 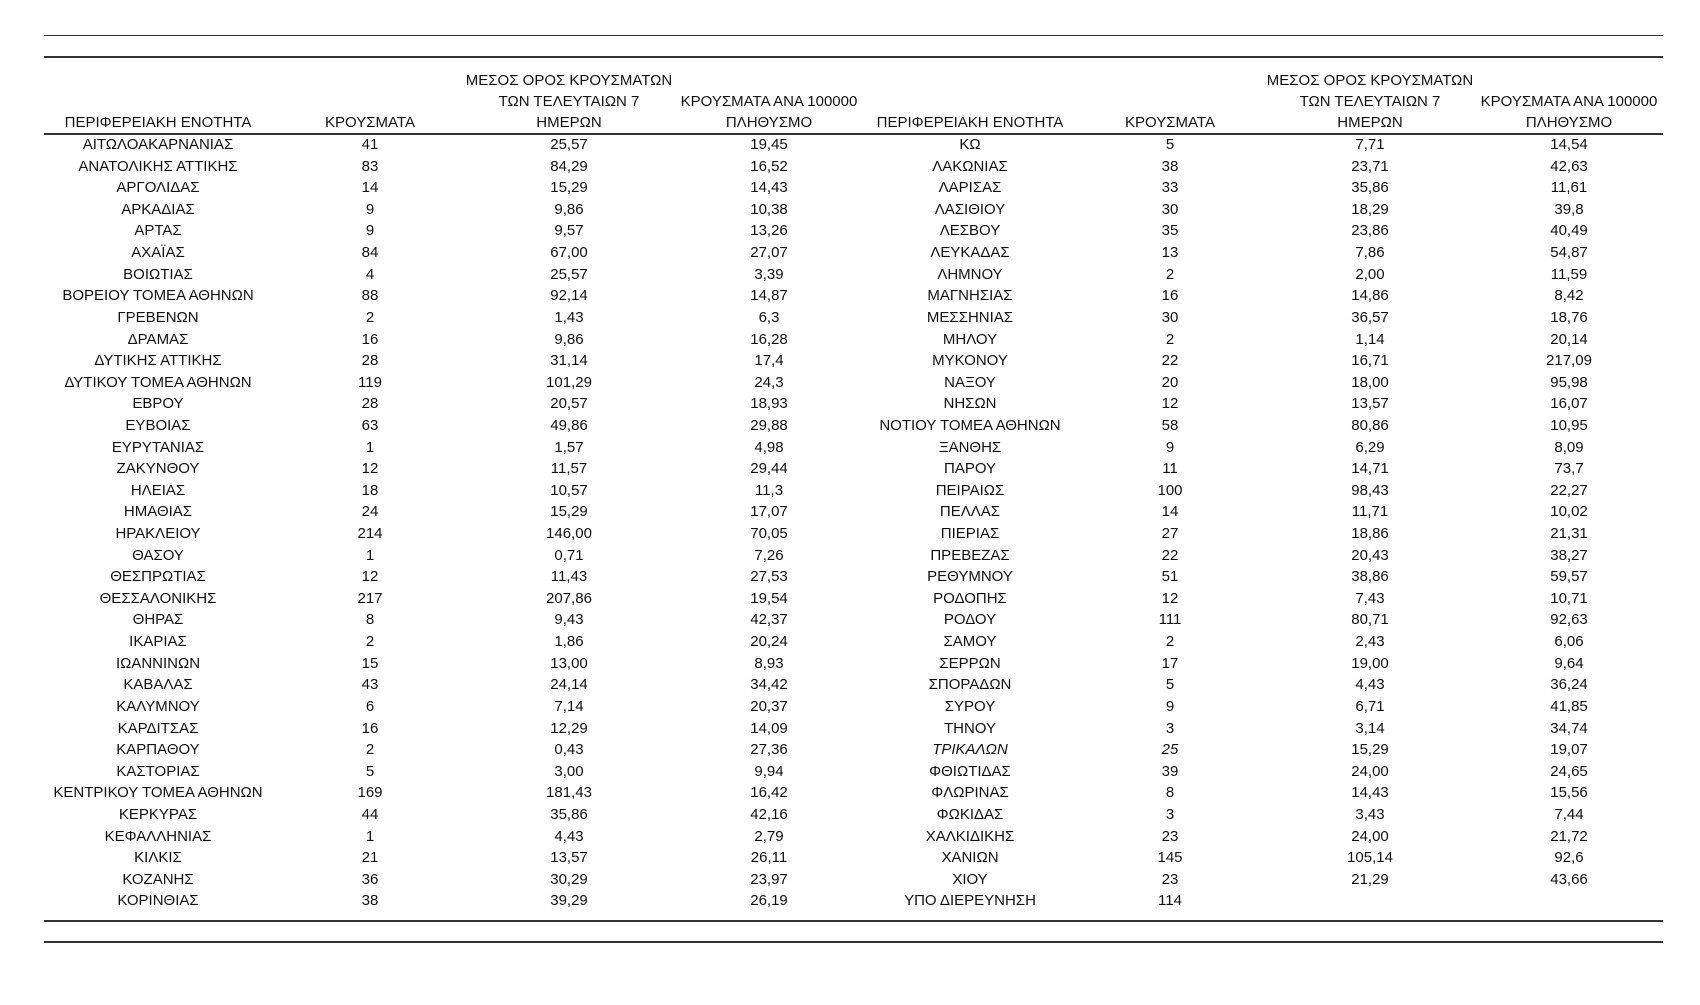 What do you see at coordinates (769, 404) in the screenshot?
I see `table-cell: 18,93` at bounding box center [769, 404].